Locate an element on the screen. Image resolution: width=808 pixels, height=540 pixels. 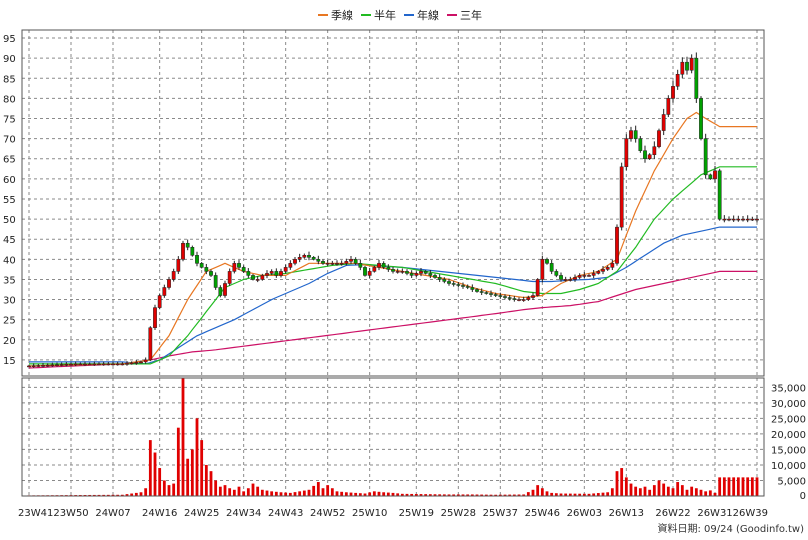
legend: 季線 半年 年線 三年 is located at coordinates (400, 15).